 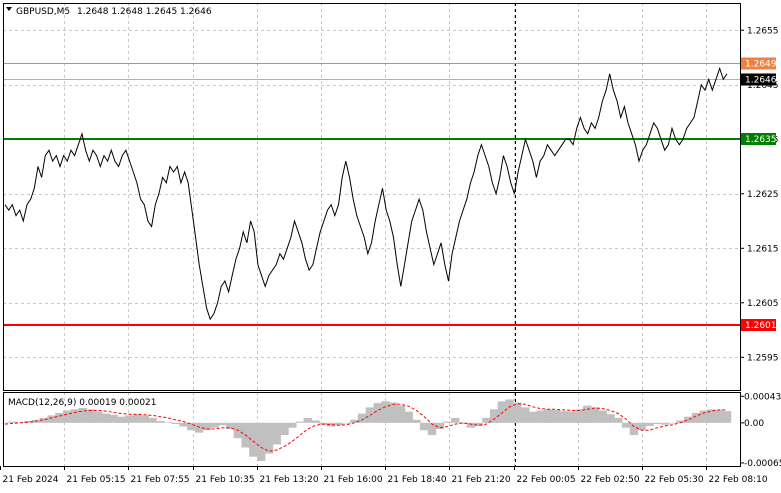 I want to click on price-tick-label: 1.2595, so click(x=763, y=358).